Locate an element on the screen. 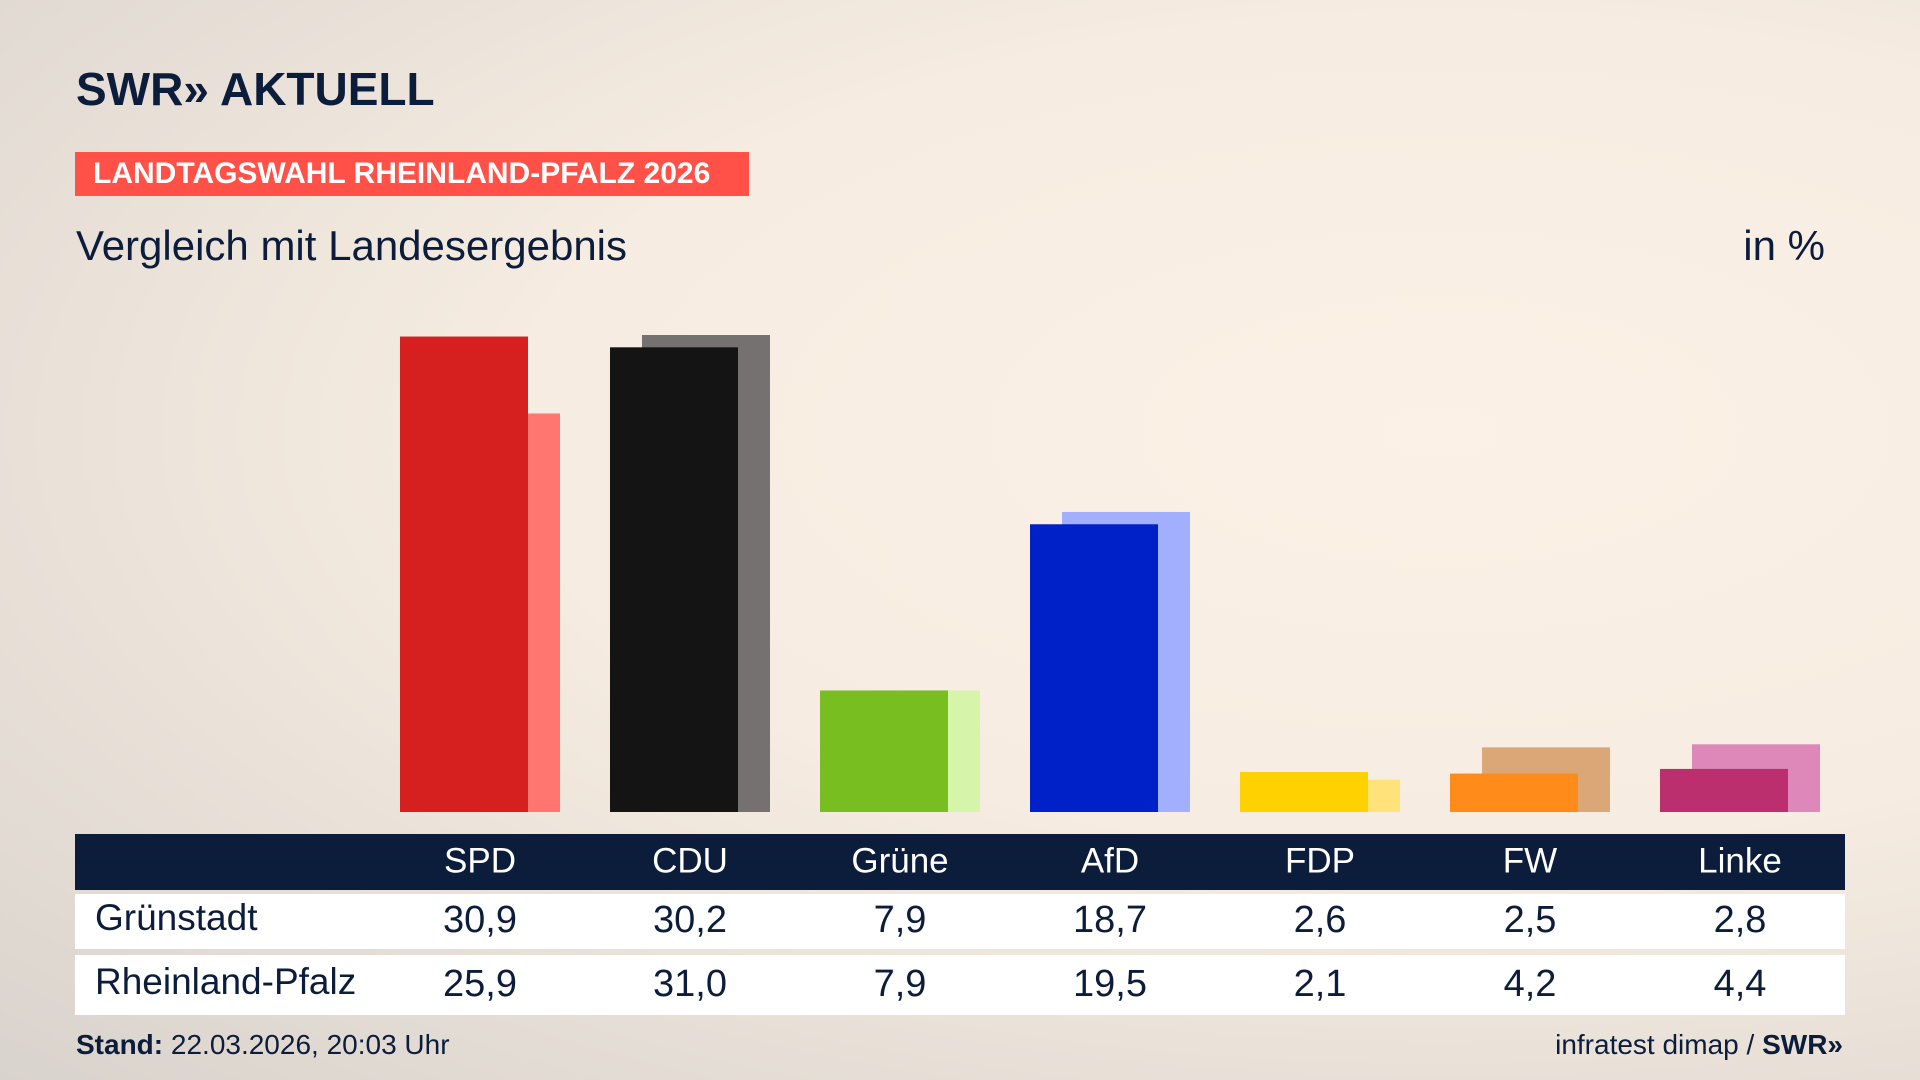 Image resolution: width=1920 pixels, height=1080 pixels. table-header is located at coordinates (960, 862).